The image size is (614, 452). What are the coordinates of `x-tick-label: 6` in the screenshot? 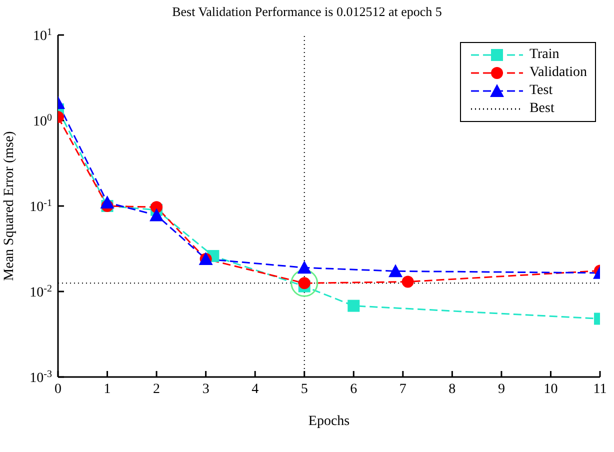 It's located at (354, 389).